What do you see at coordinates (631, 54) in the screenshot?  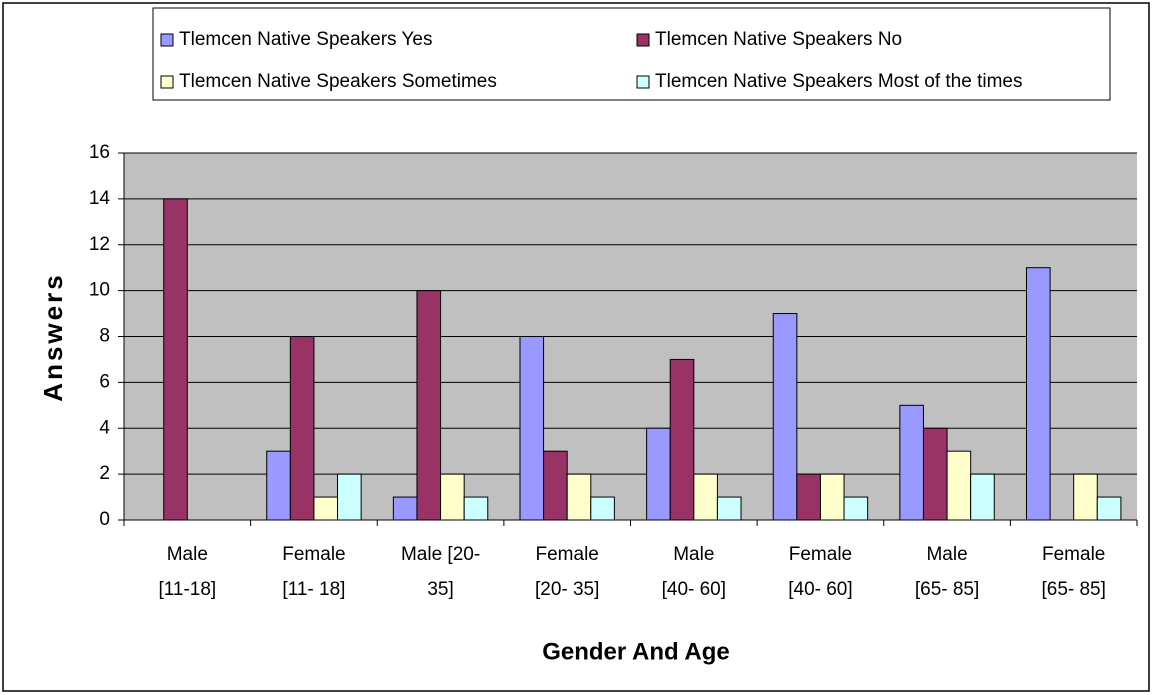 I see `legend-box` at bounding box center [631, 54].